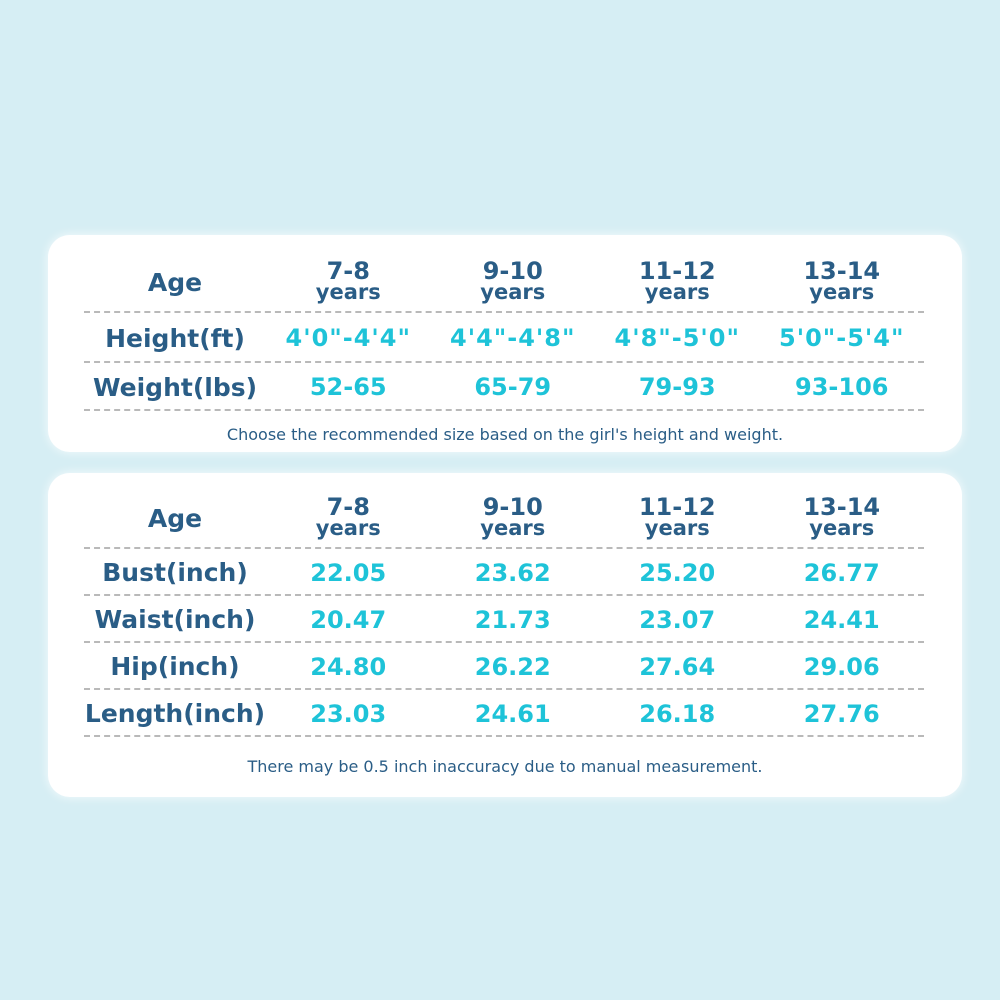 The height and width of the screenshot is (1000, 1000). Describe the element at coordinates (513, 338) in the screenshot. I see `height-value: 4'4"-4'8"` at that location.